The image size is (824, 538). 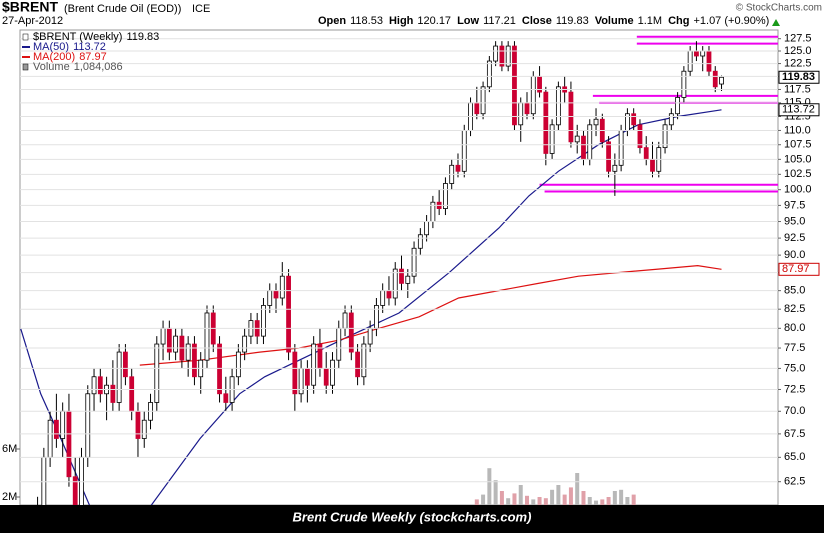 I want to click on y-tick-label: 77.5, so click(x=794, y=348).